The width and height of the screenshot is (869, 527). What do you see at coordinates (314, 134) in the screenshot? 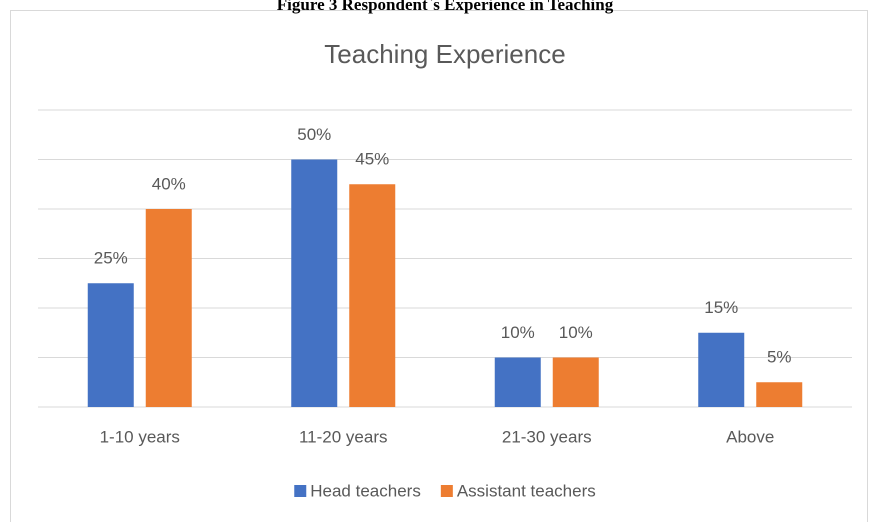
I see `data-label: 50%` at bounding box center [314, 134].